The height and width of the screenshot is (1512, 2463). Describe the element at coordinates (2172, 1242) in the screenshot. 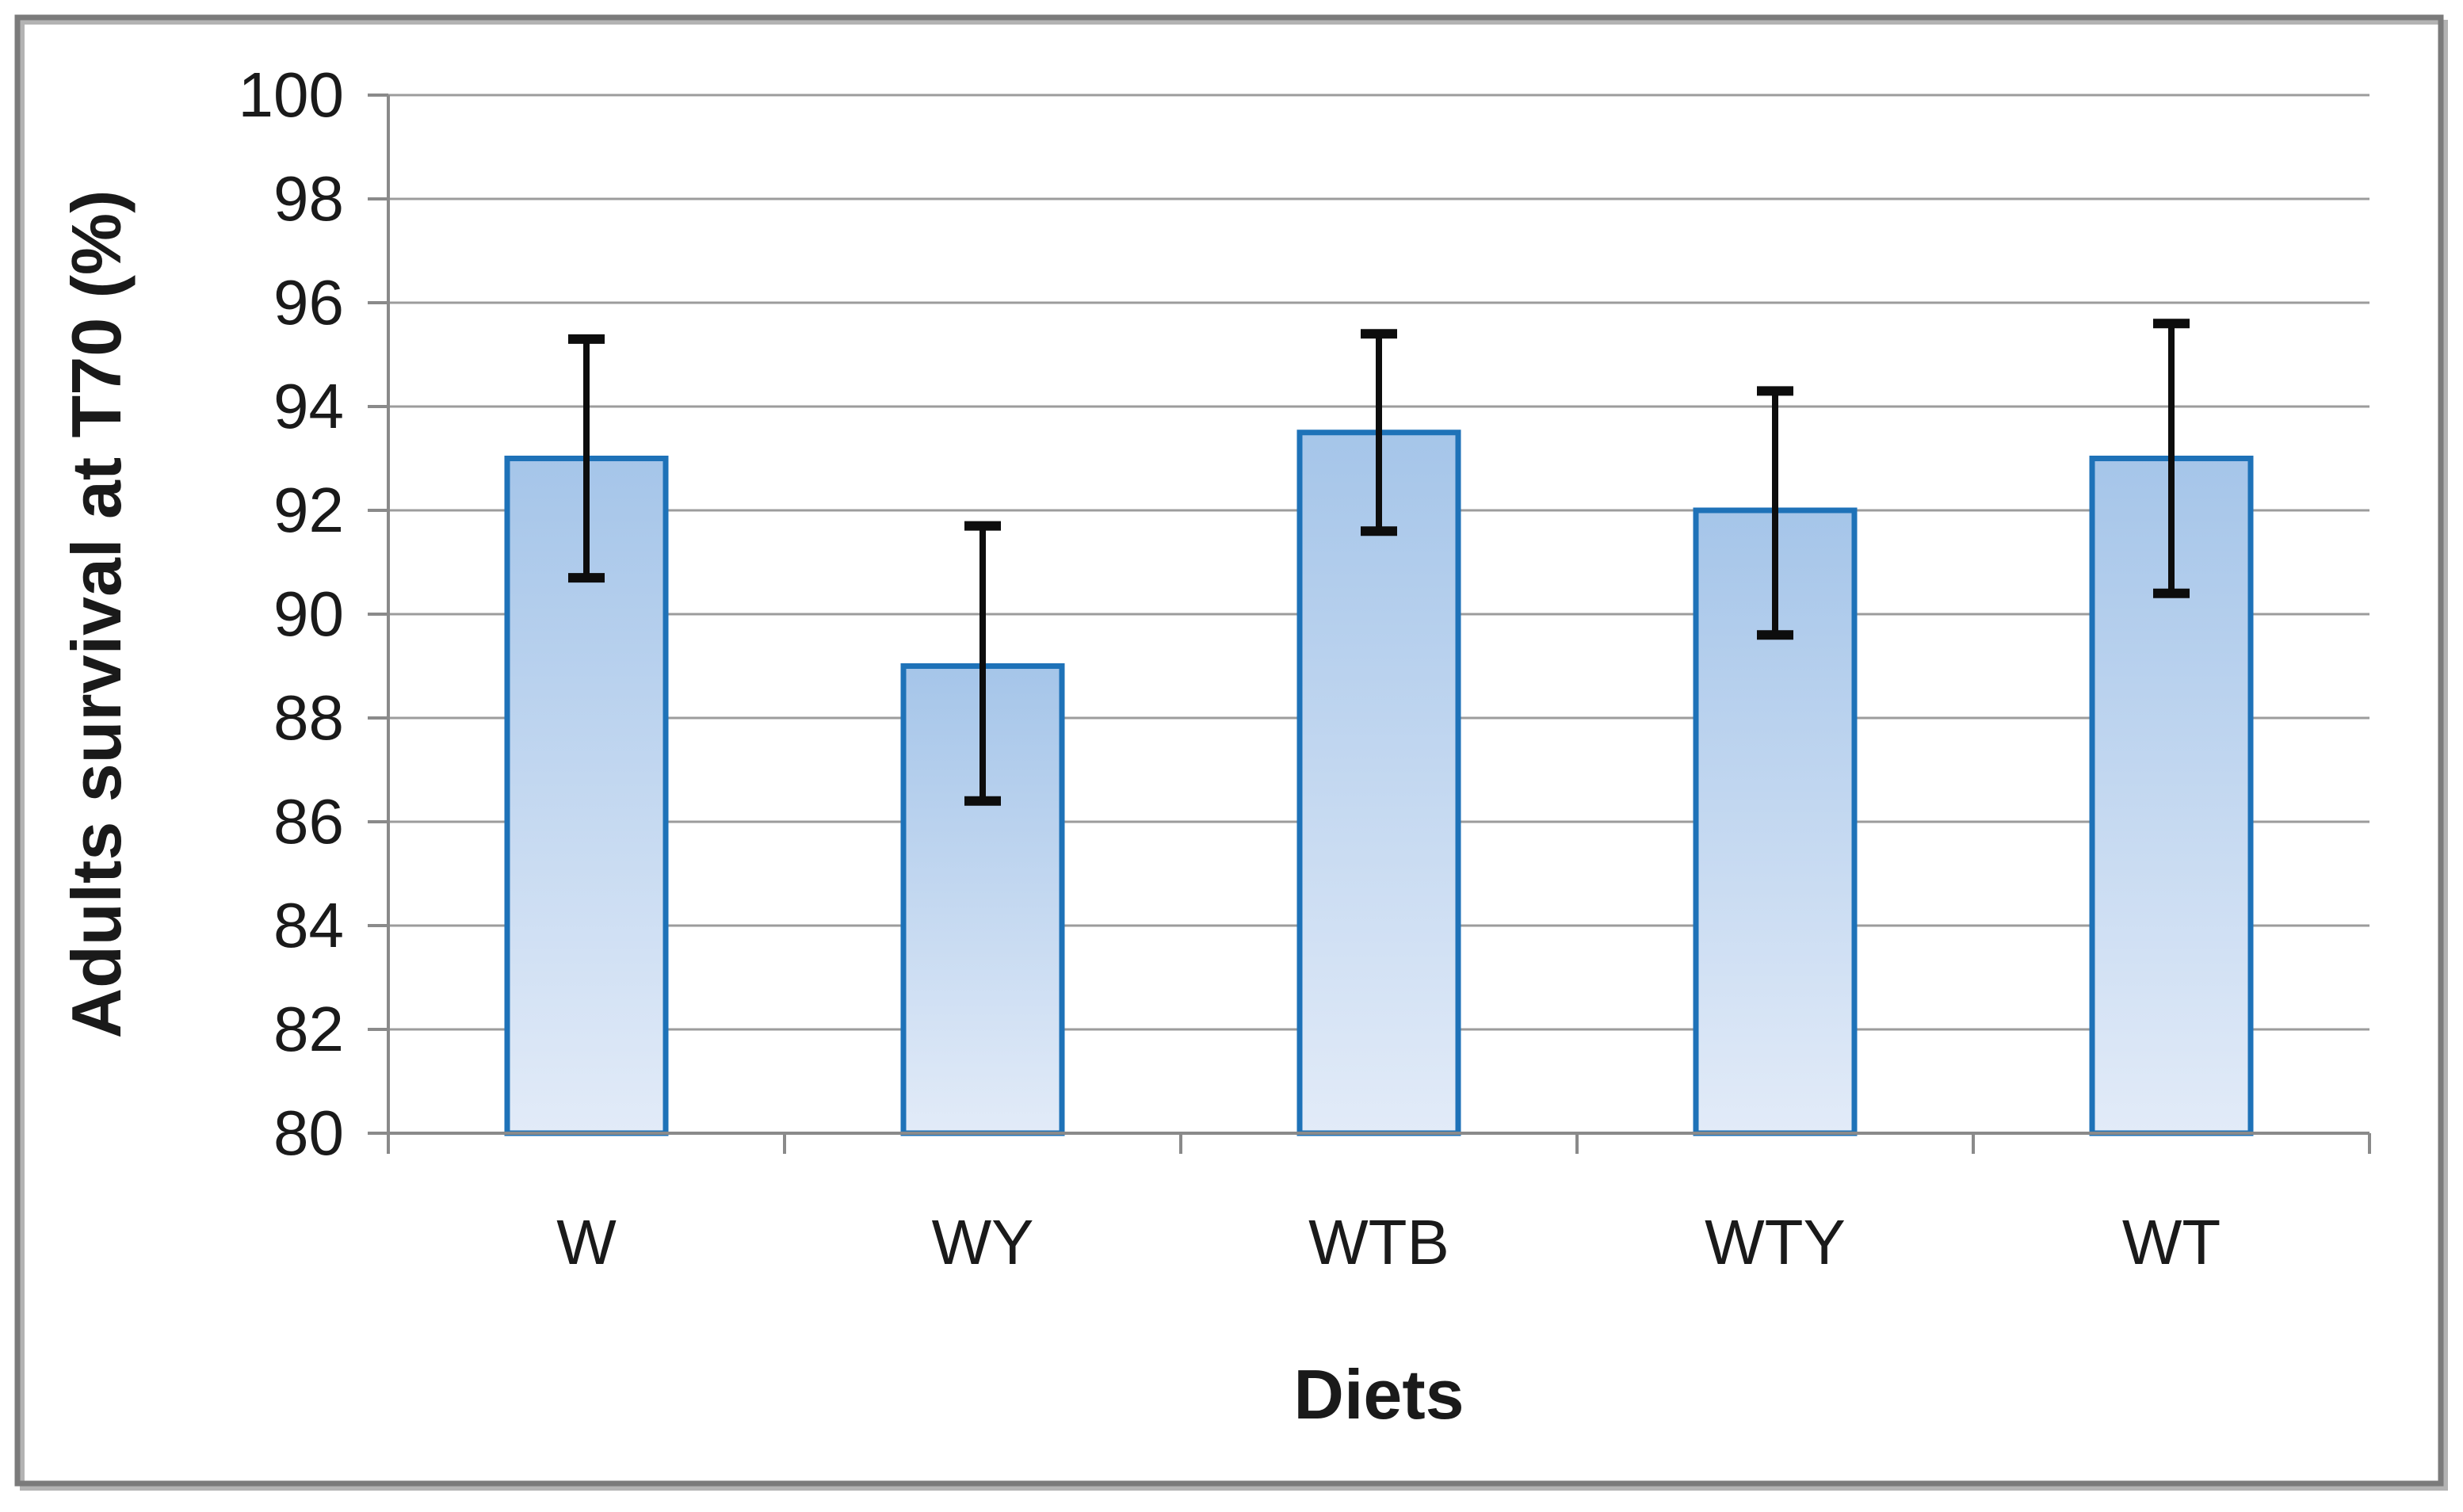

I see `category-label: WT` at that location.